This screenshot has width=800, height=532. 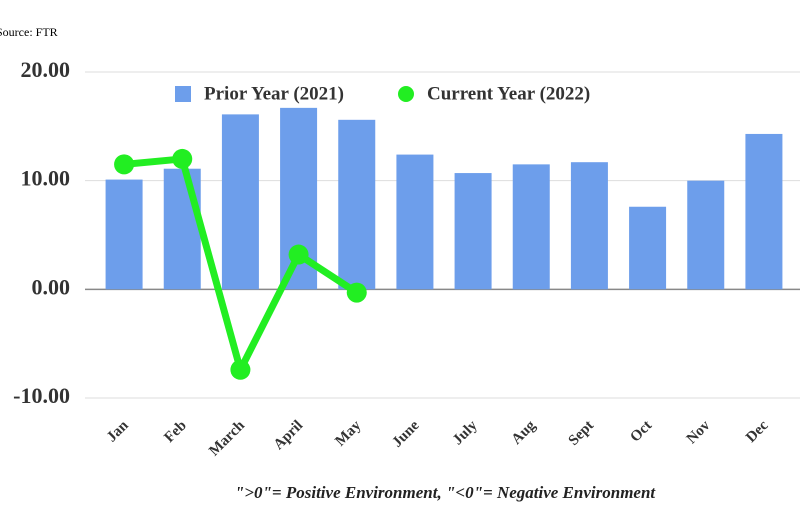 I want to click on y-tick-label: 10.00, so click(x=46, y=178).